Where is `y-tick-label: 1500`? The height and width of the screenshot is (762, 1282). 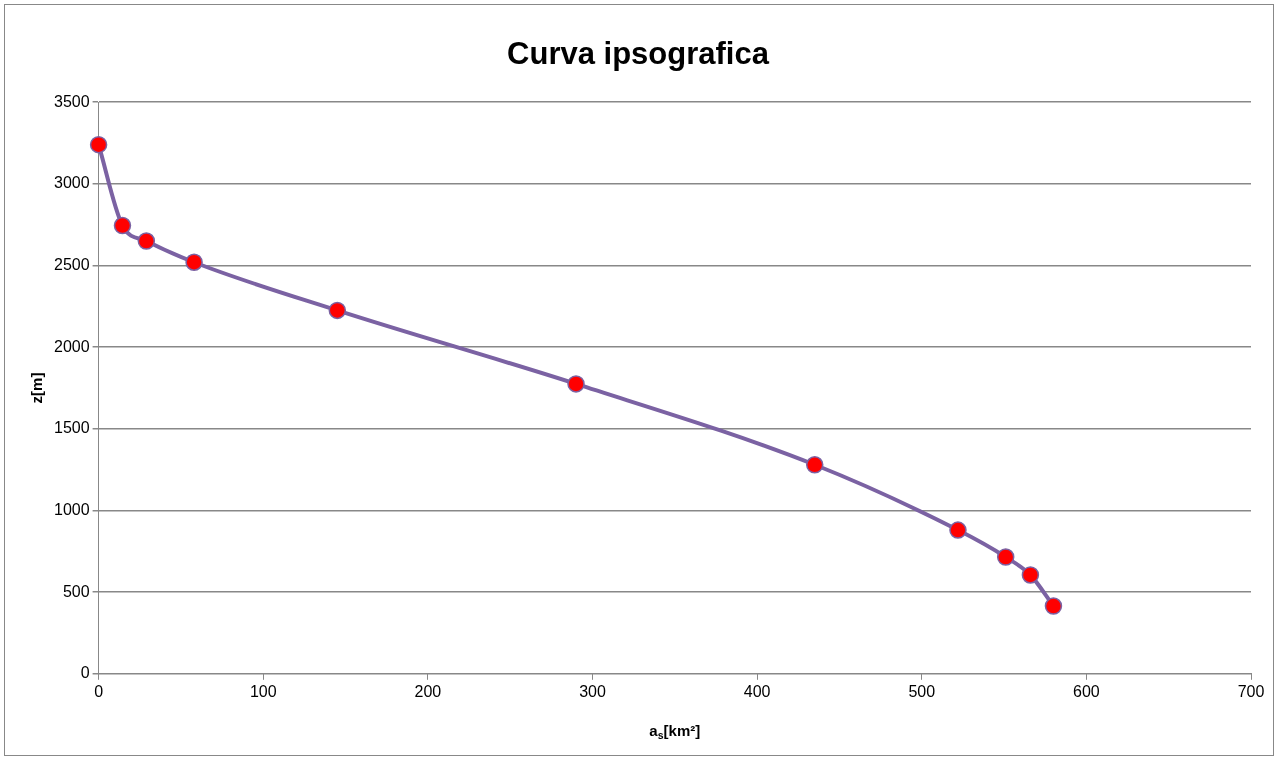
y-tick-label: 1500 is located at coordinates (72, 428).